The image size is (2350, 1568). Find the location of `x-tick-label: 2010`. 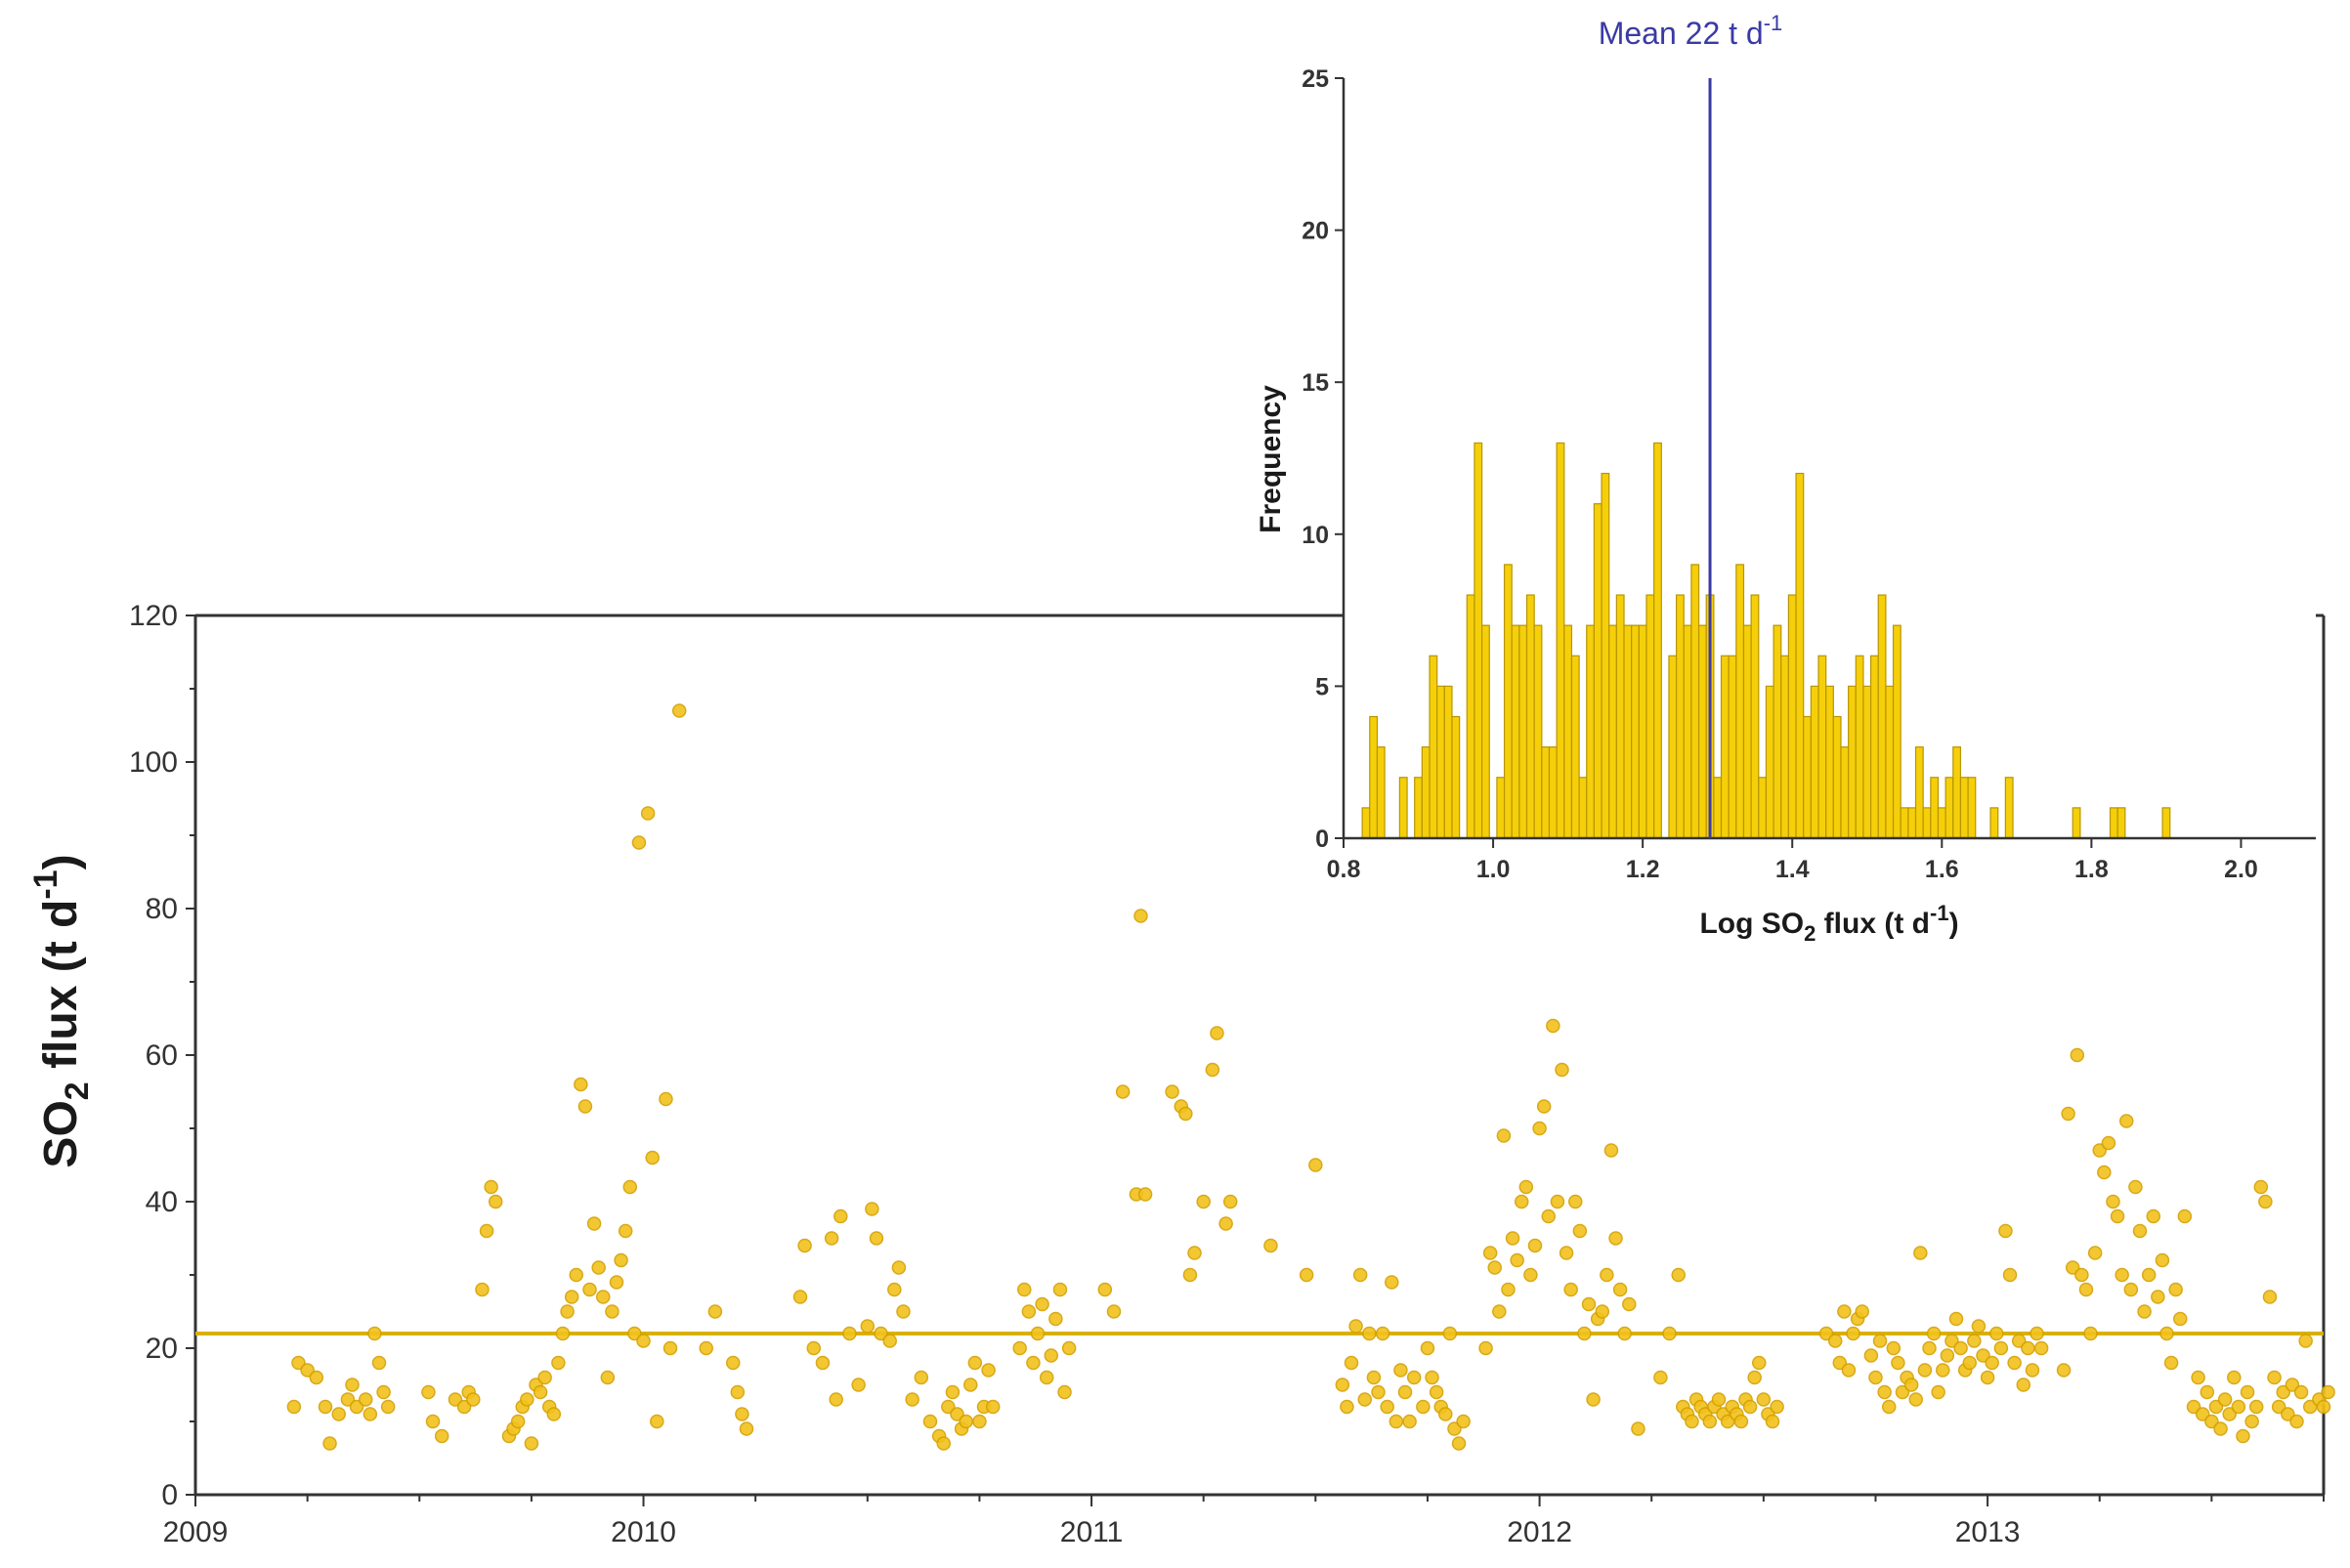

x-tick-label: 2010 is located at coordinates (643, 1532).